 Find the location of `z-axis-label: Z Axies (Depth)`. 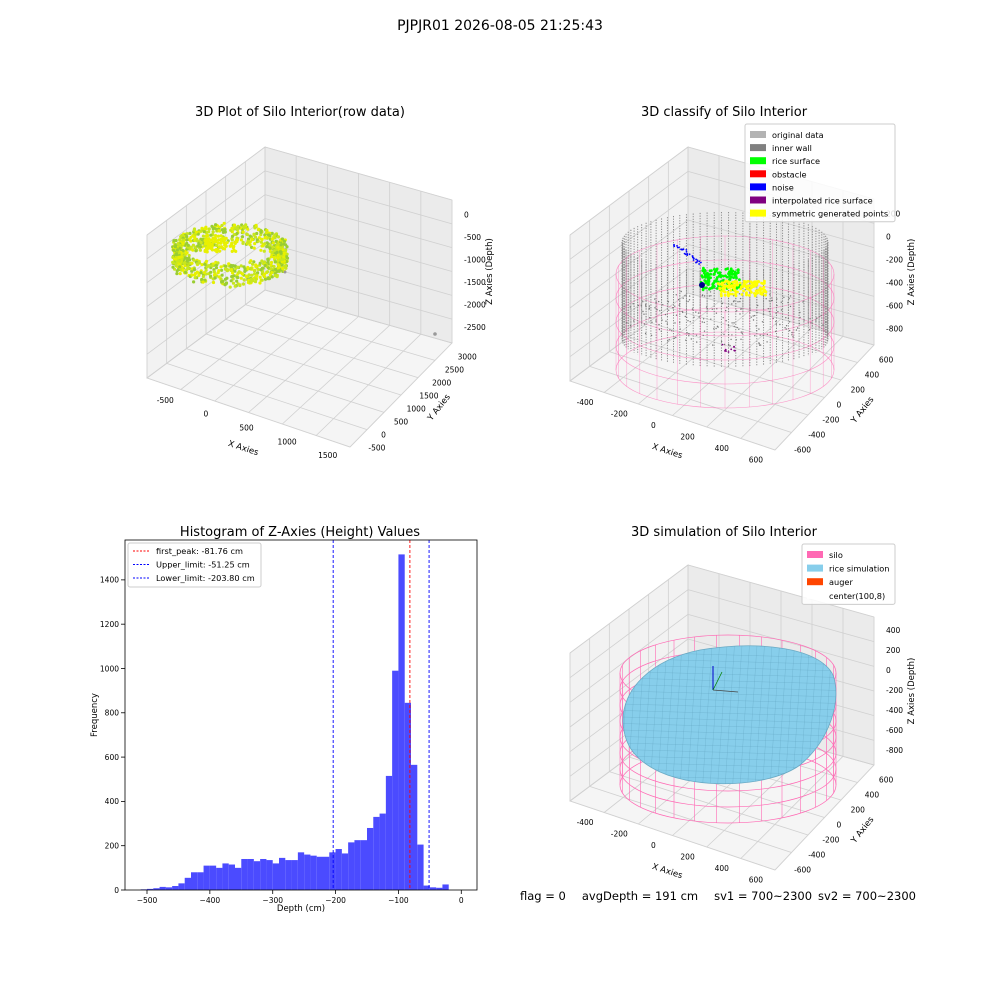

z-axis-label: Z Axies (Depth) is located at coordinates (912, 691).